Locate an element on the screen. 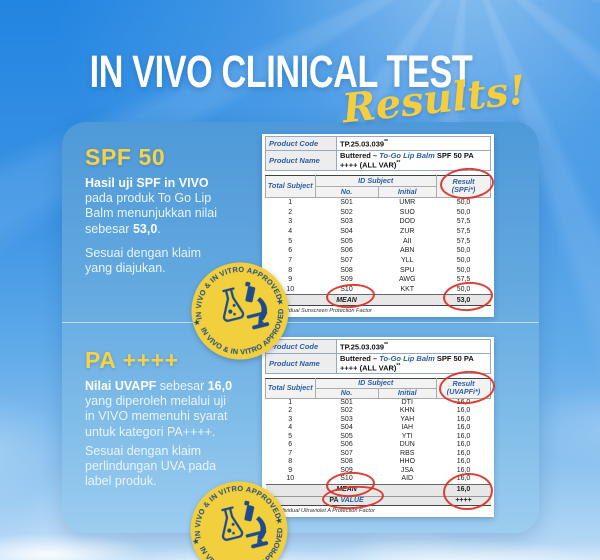 The width and height of the screenshot is (600, 560). table-cell: KHN is located at coordinates (407, 411).